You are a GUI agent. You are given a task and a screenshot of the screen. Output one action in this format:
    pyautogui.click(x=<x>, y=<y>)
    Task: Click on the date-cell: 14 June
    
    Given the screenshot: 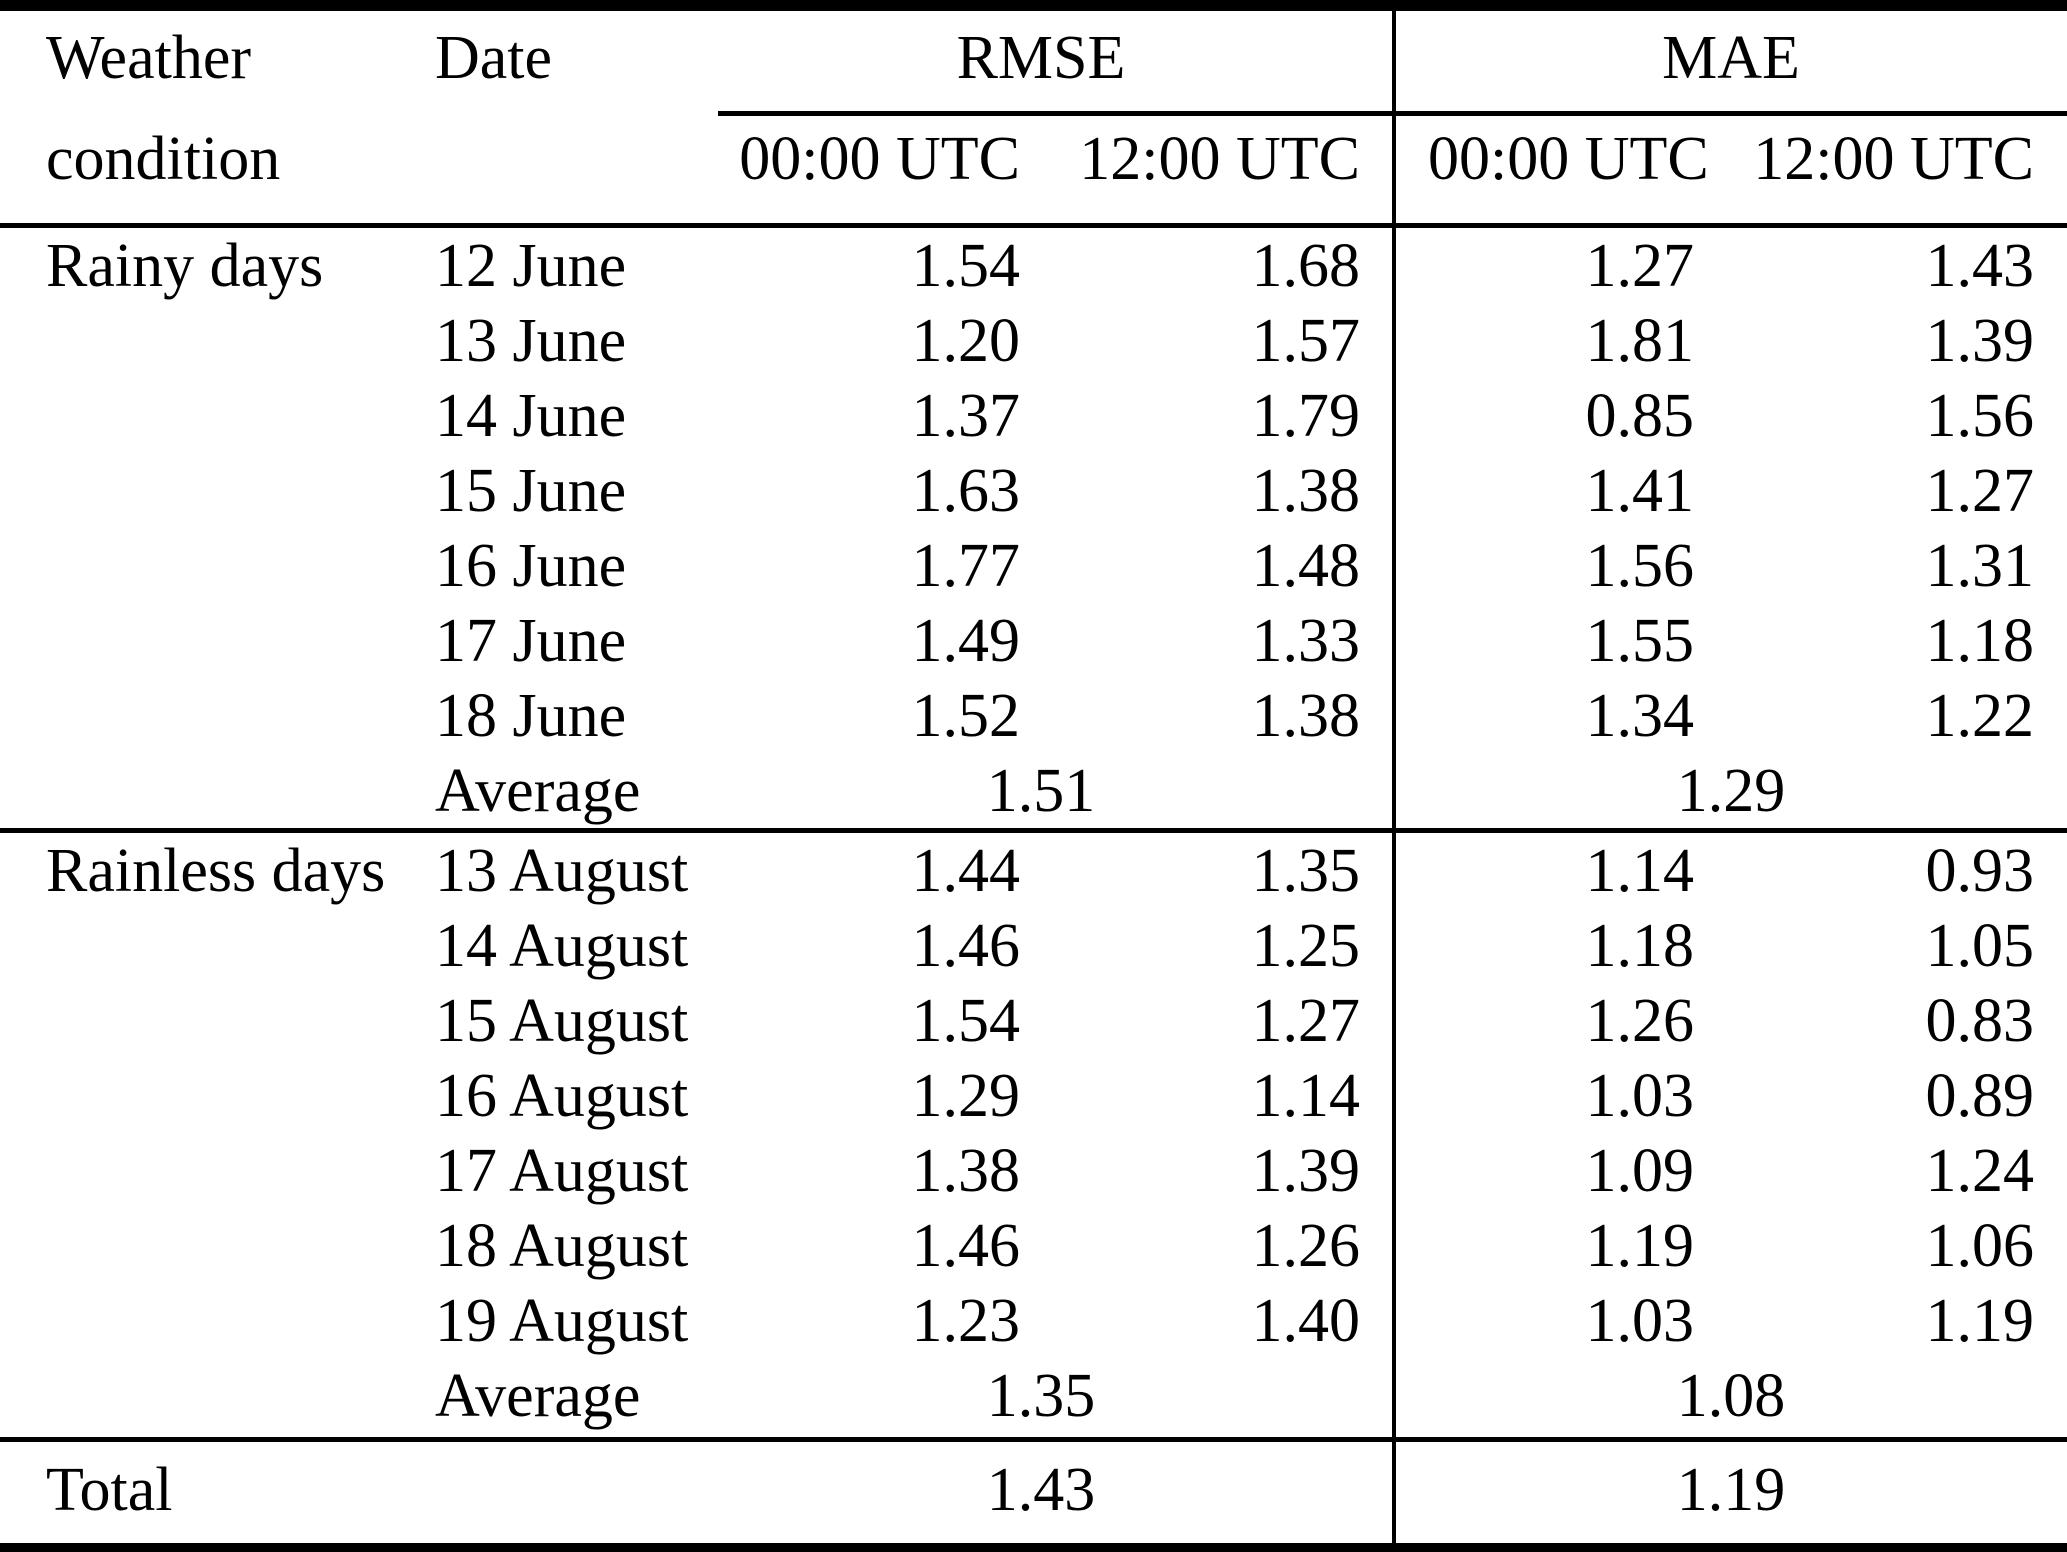 What is the action you would take?
    pyautogui.click(x=531, y=415)
    